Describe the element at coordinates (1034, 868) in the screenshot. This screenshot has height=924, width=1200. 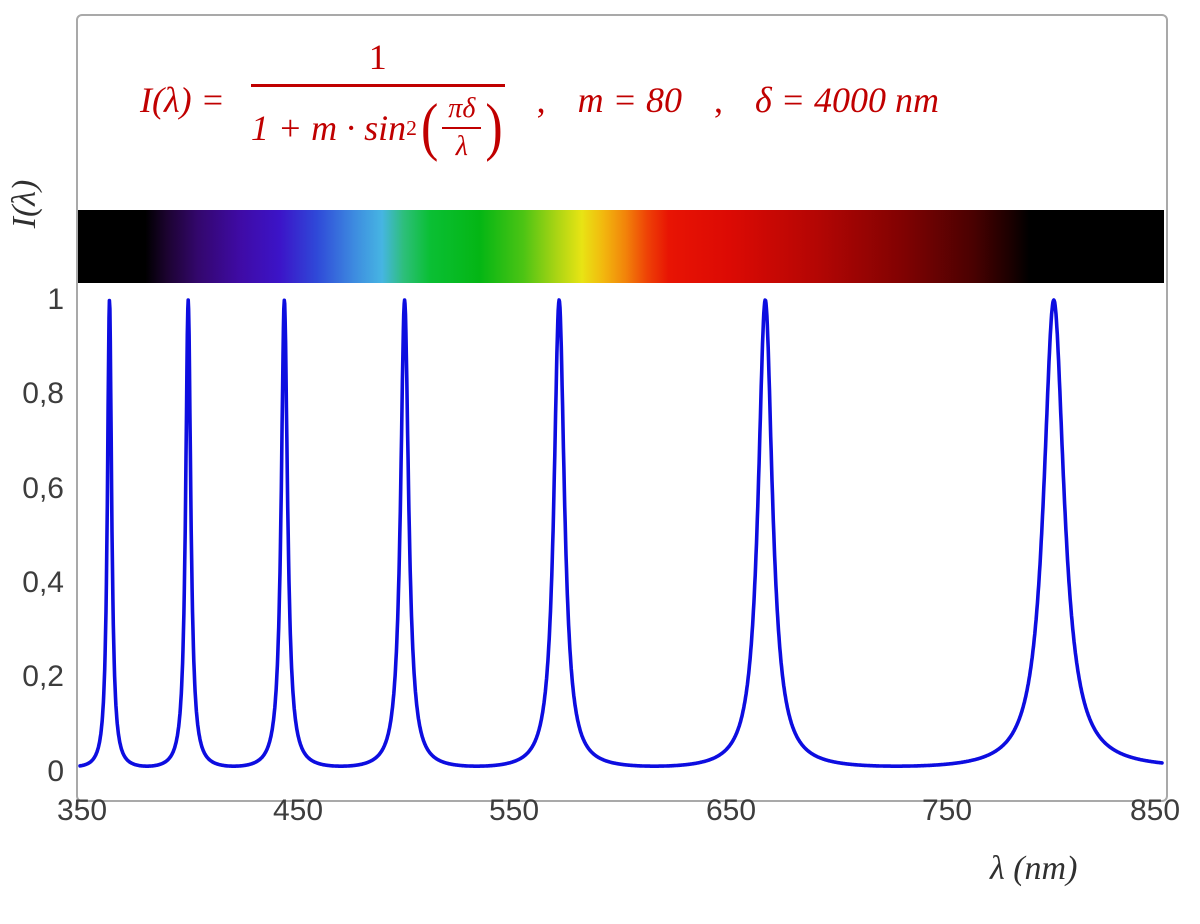
I see `x-axis-title: λ (nm)` at that location.